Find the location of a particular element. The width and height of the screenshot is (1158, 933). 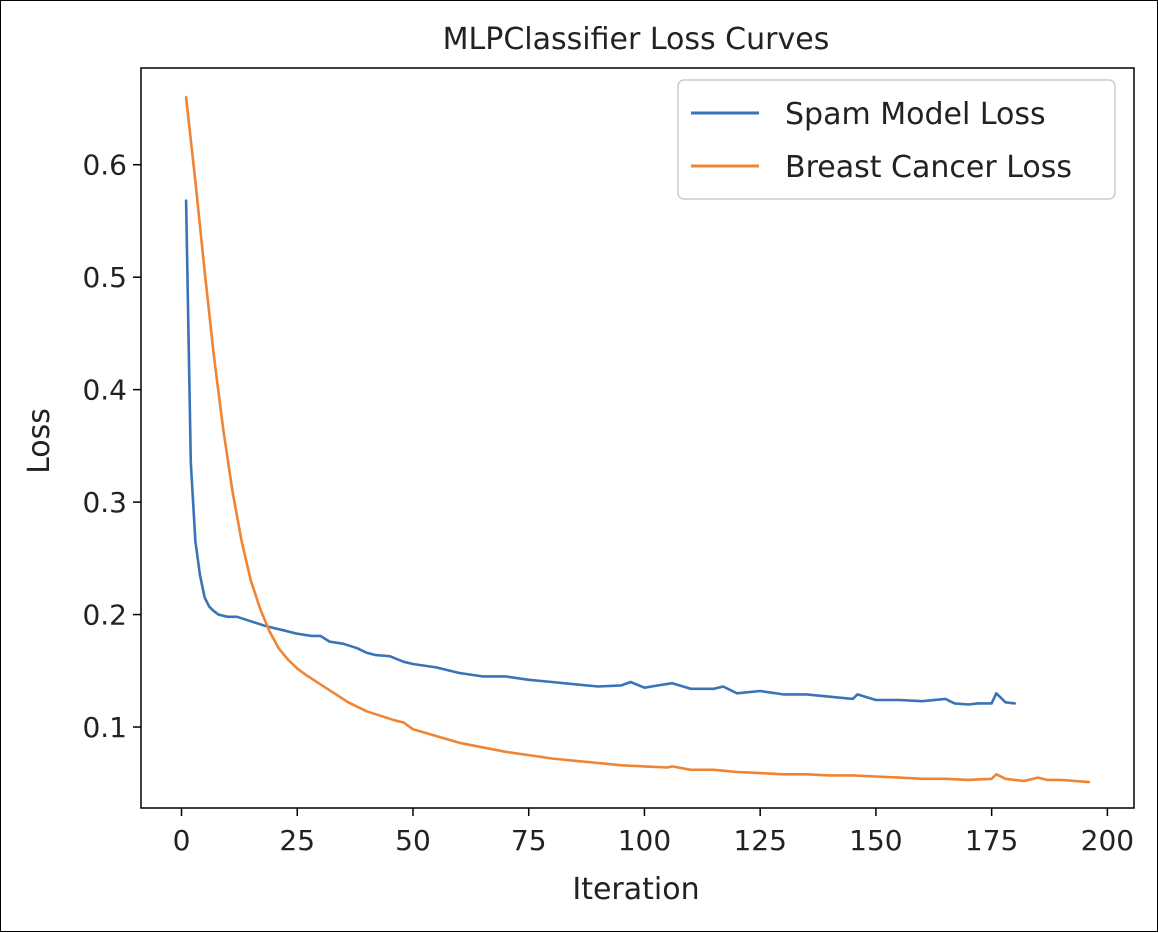

x-tick-label: 25 is located at coordinates (297, 840).